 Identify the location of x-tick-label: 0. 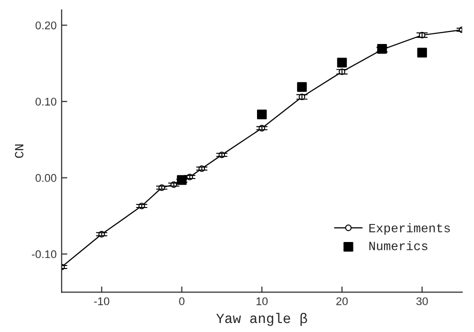
(181, 301).